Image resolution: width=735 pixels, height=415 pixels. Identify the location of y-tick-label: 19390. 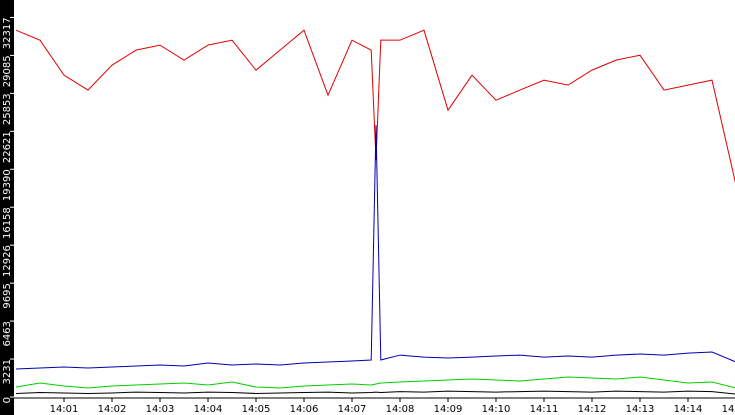
(7, 185).